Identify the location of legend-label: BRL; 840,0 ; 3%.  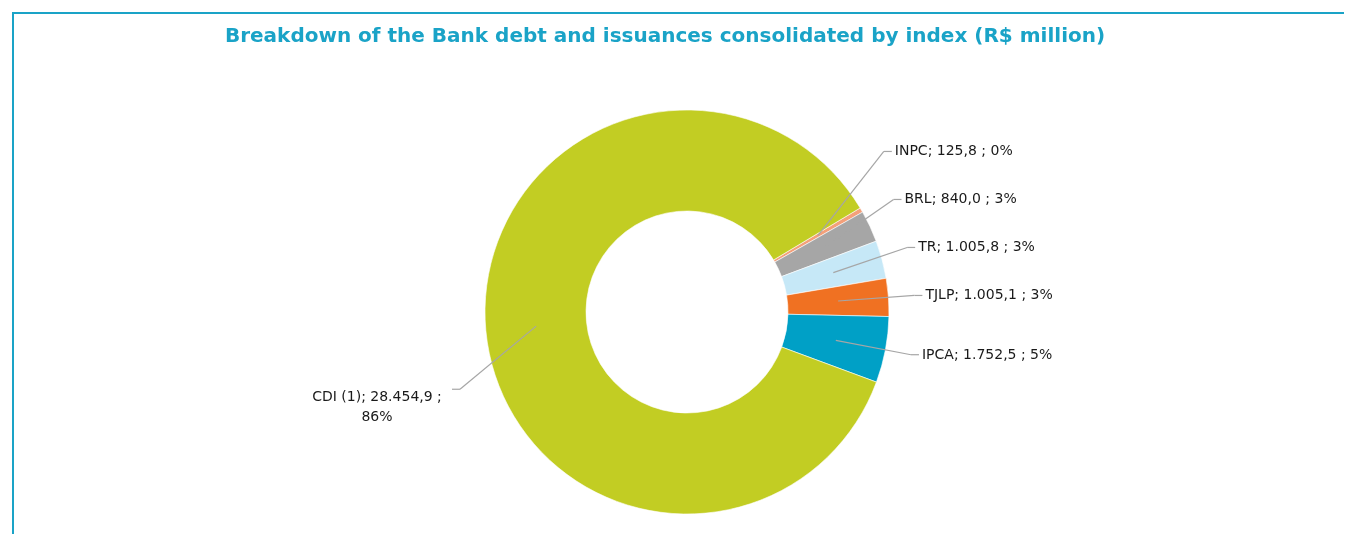
(960, 198).